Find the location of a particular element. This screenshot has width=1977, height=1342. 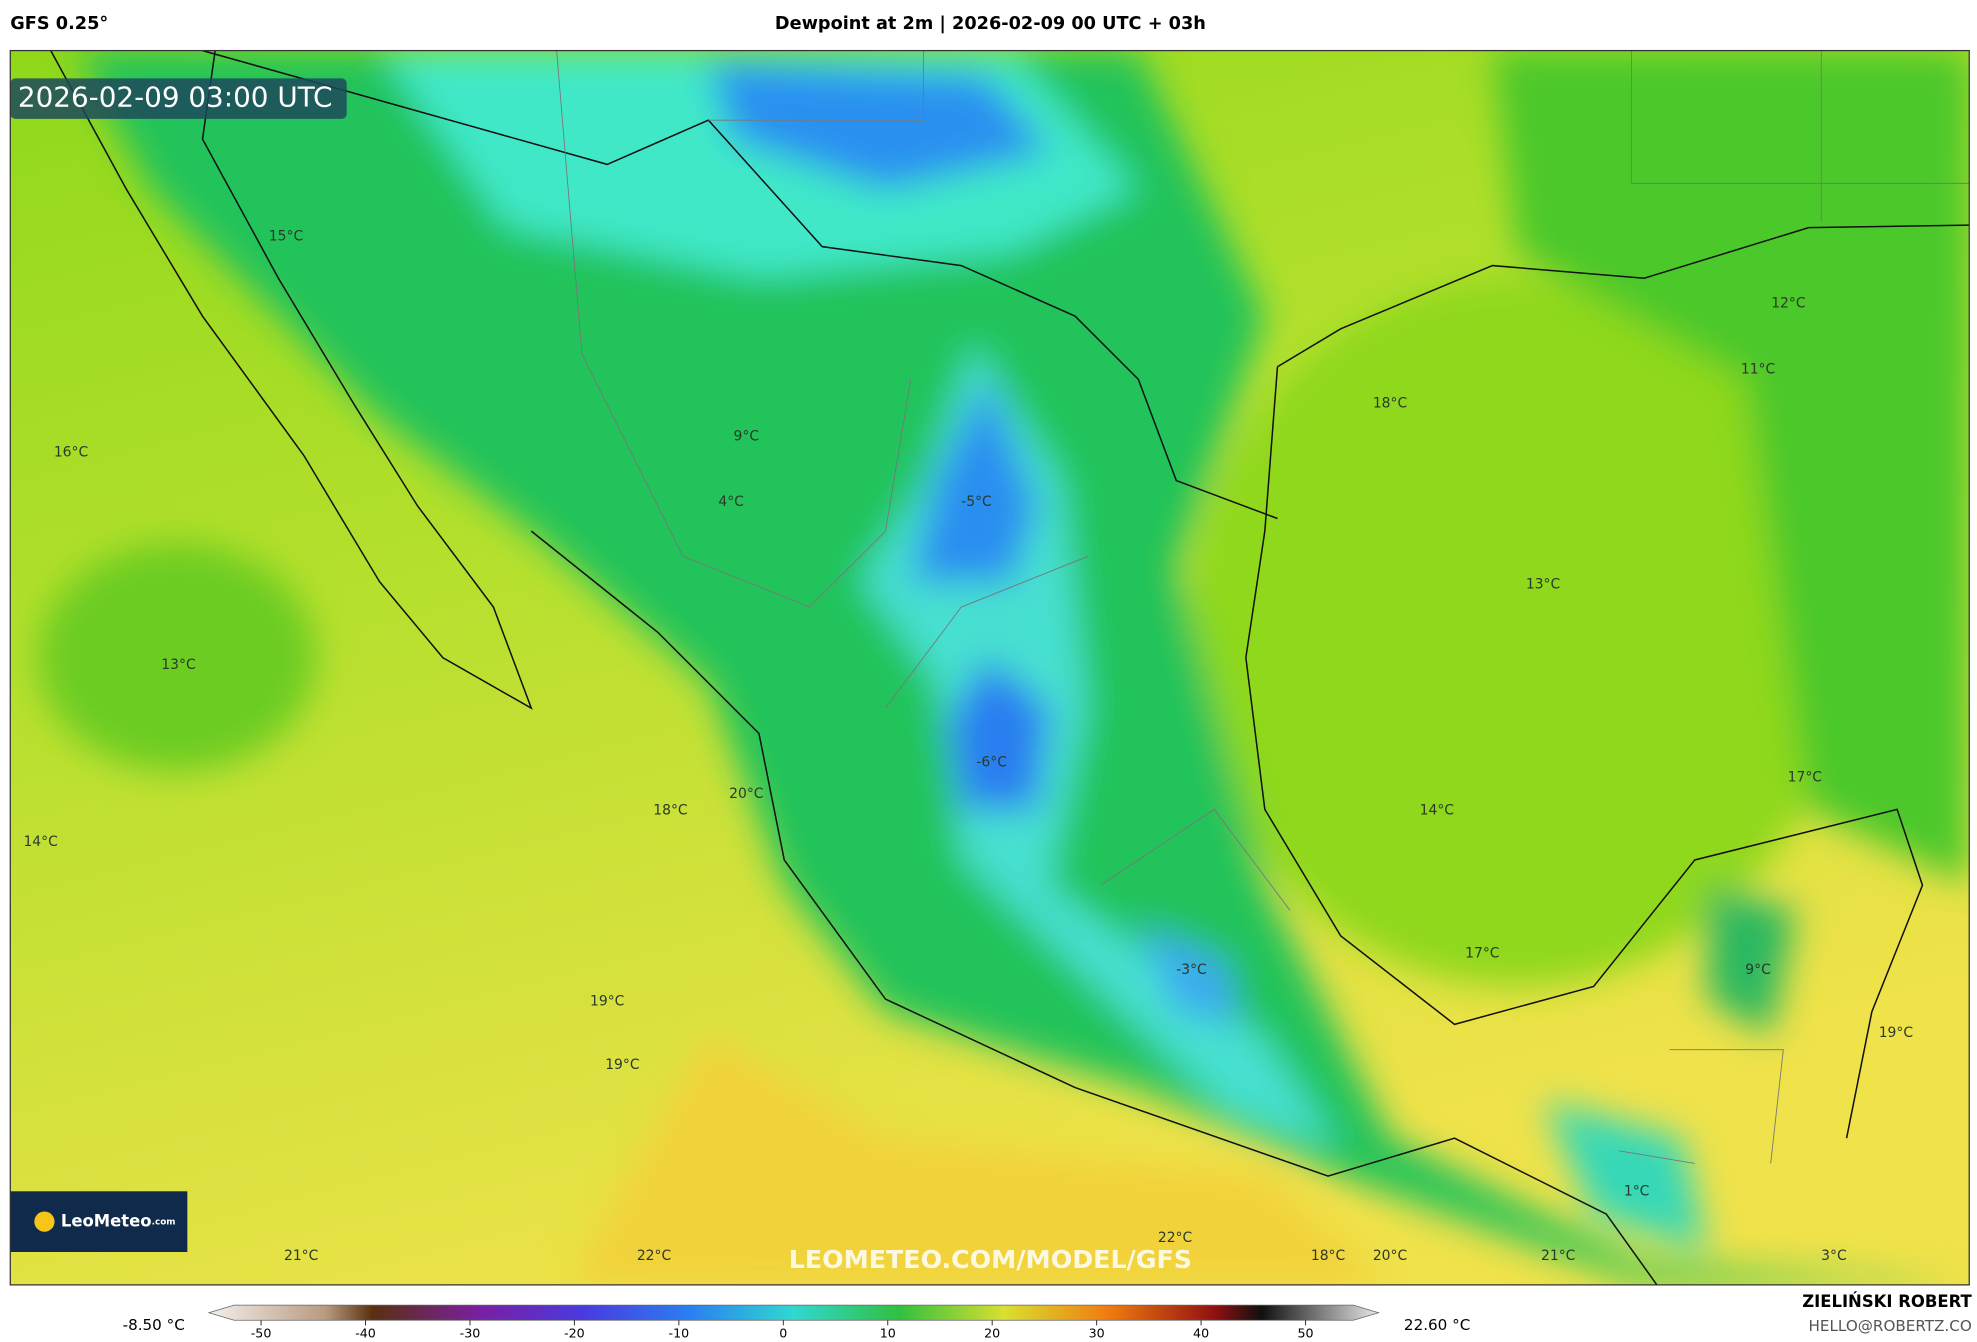

colorbar-tick-label: -30 is located at coordinates (470, 1332).